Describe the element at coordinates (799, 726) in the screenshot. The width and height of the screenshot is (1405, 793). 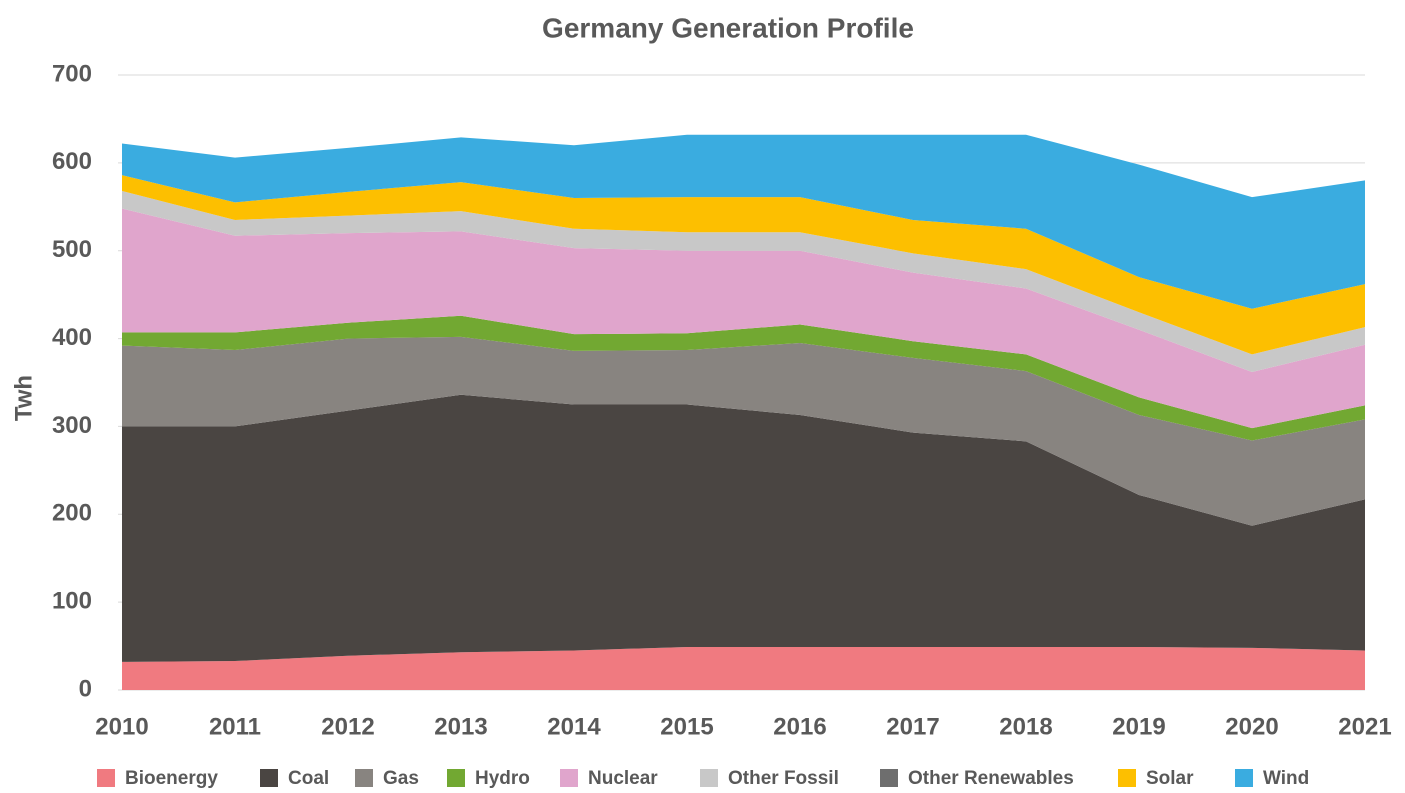
I see `x-tick-label: 2016` at that location.